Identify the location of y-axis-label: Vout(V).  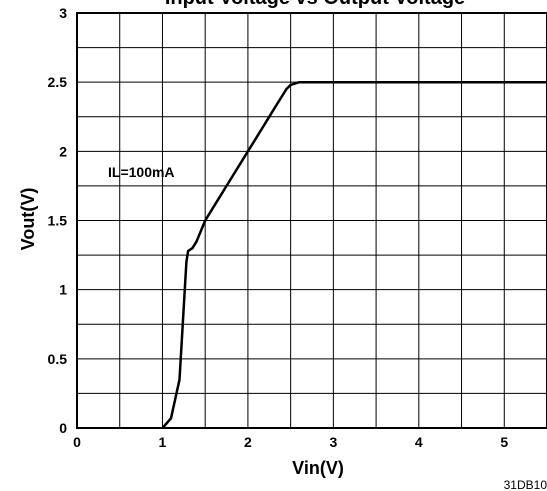
(28, 219).